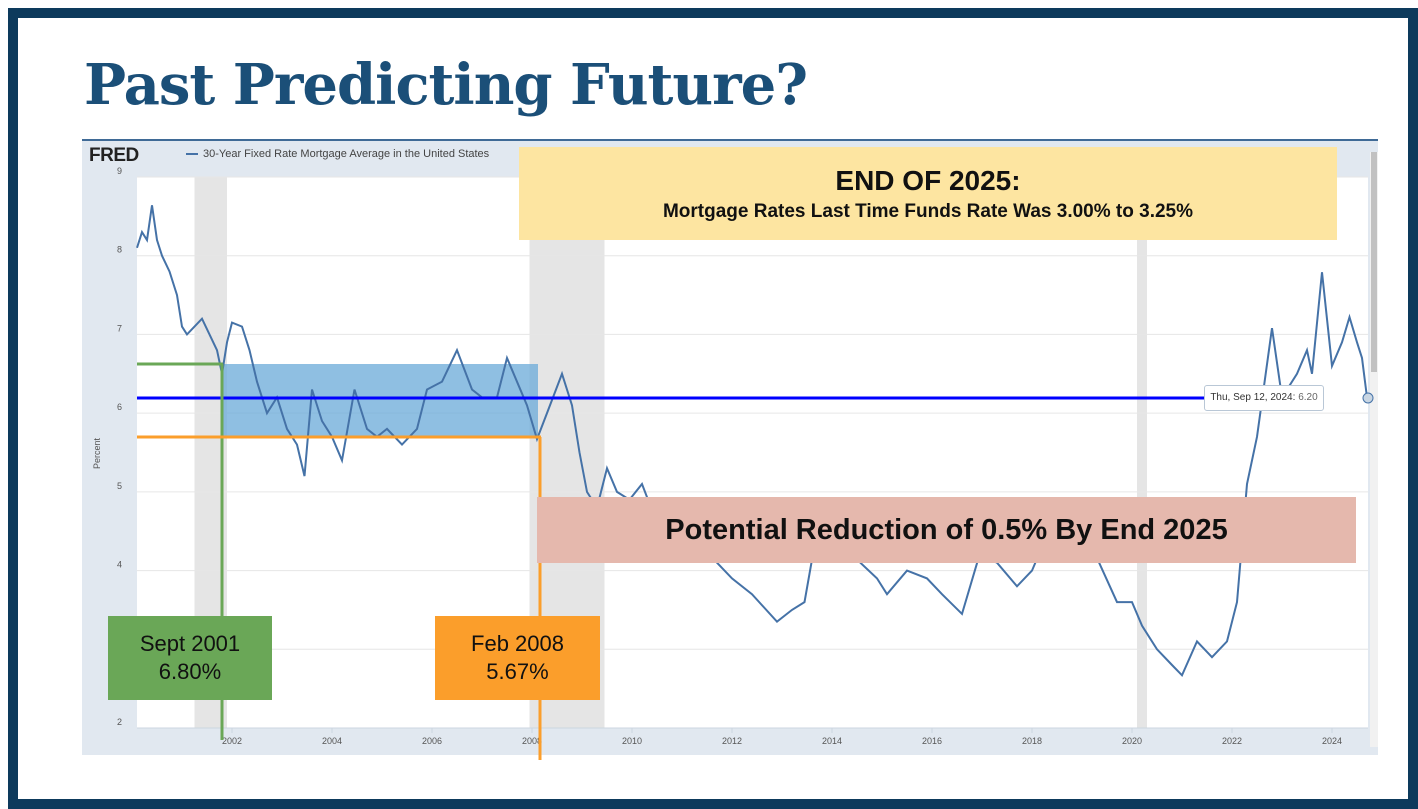 The height and width of the screenshot is (809, 1418). What do you see at coordinates (1307, 397) in the screenshot?
I see `tooltip-value: 6.20` at bounding box center [1307, 397].